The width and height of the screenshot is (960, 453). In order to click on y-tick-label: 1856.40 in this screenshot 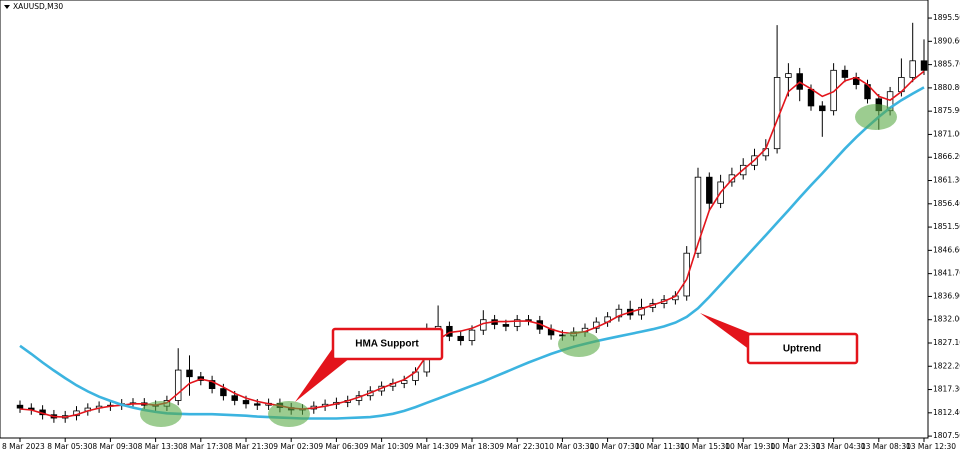, I will do `click(946, 203)`.